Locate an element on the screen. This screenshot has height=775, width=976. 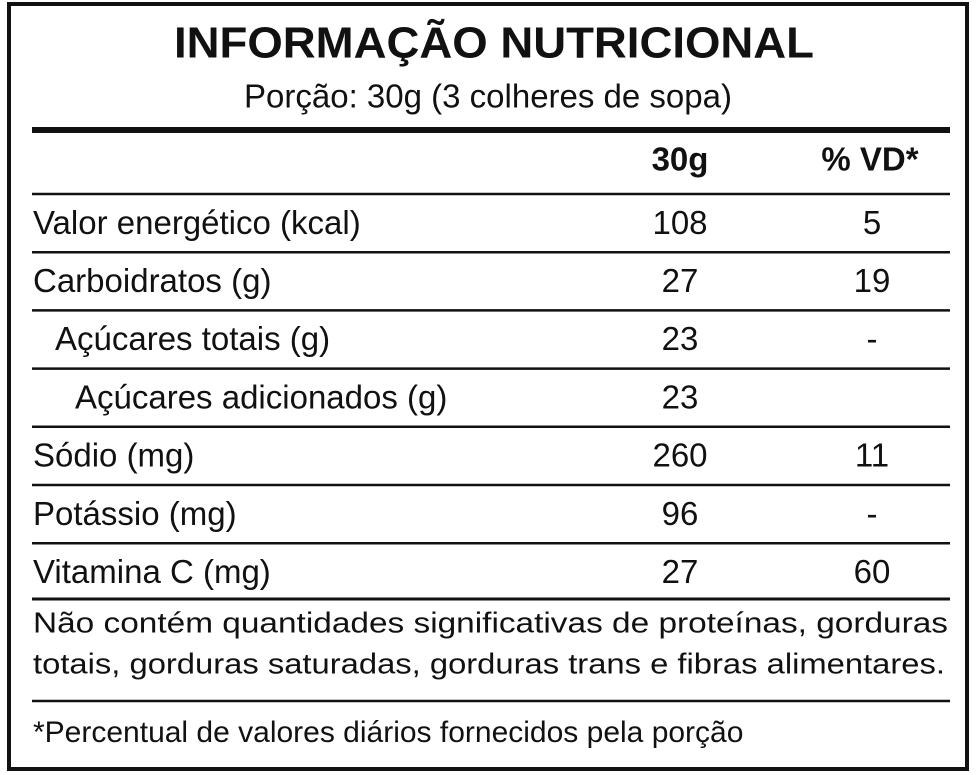
nutrient-name: Vitamina C (mg) is located at coordinates (152, 571).